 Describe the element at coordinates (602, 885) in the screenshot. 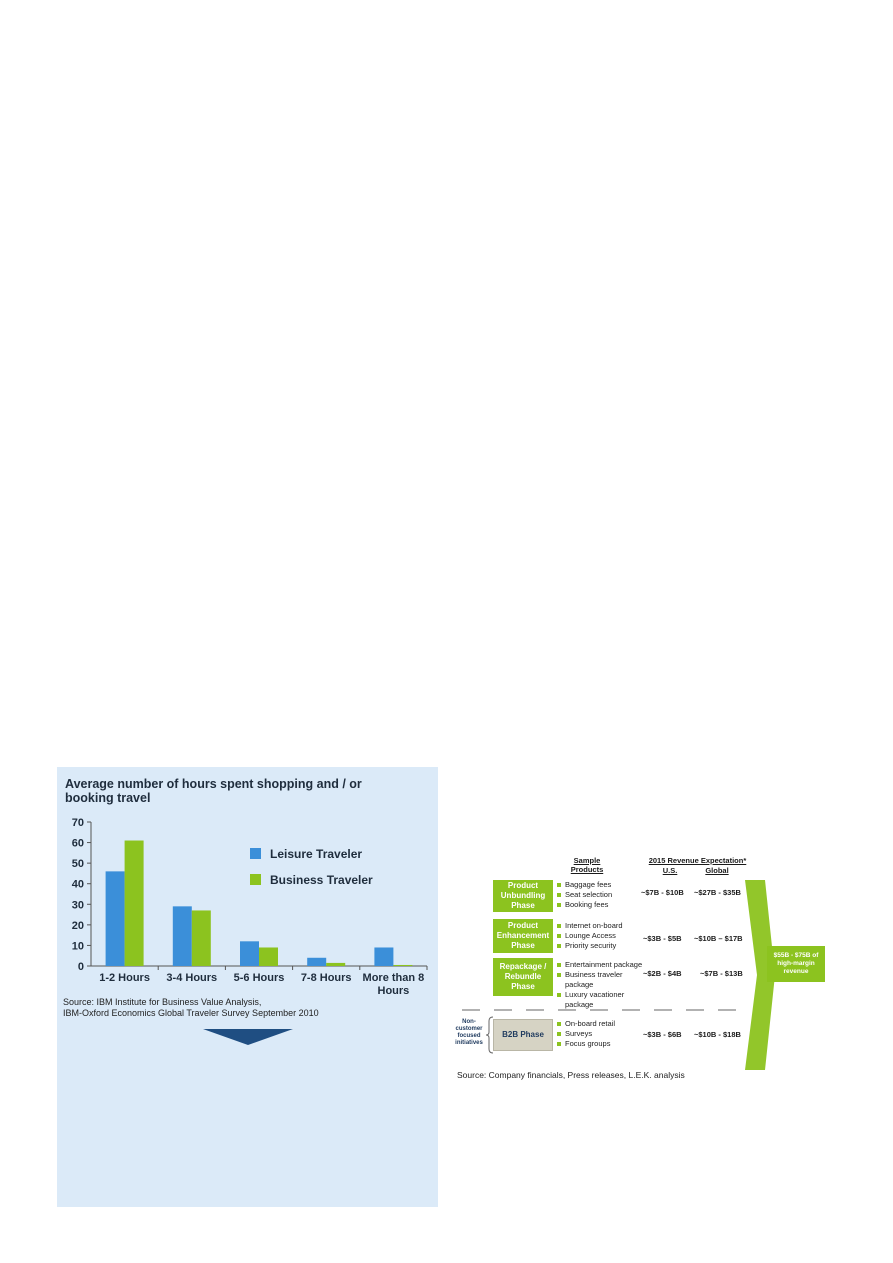

I see `product-item: Baggage fees` at that location.